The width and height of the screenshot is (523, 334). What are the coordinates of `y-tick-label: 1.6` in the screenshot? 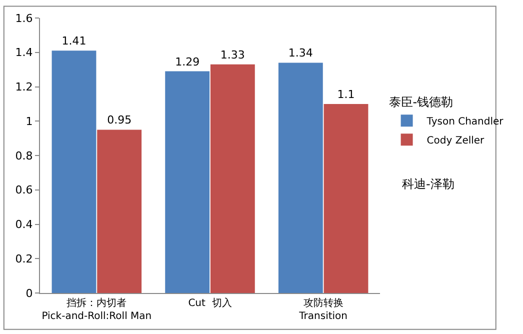 It's located at (24, 18).